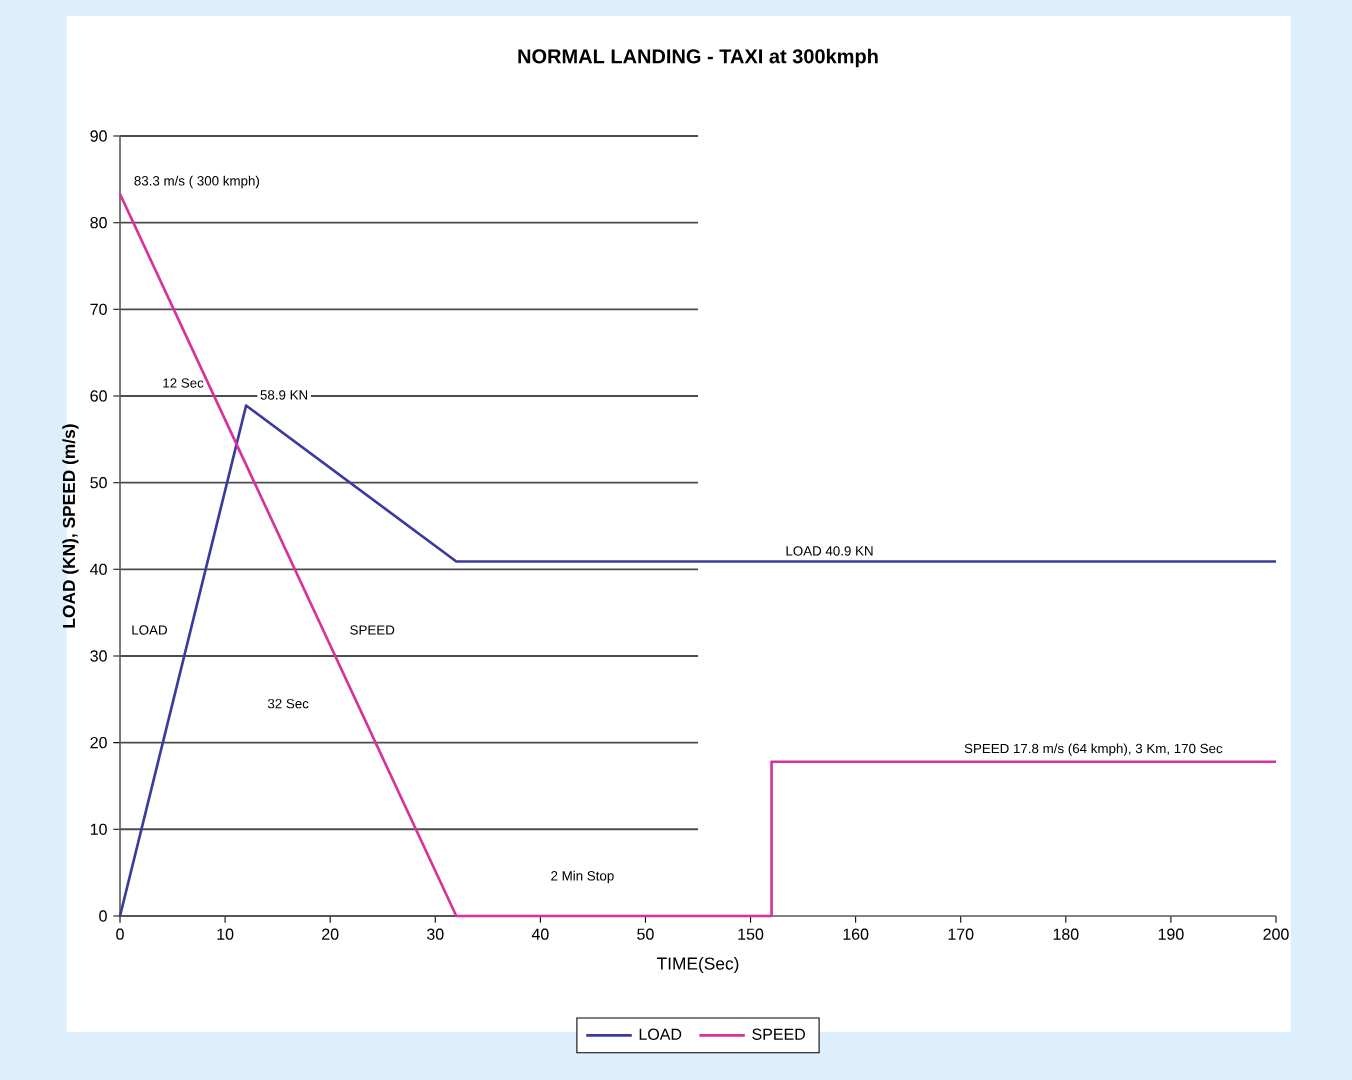  I want to click on y-tick-label: 60, so click(98, 396).